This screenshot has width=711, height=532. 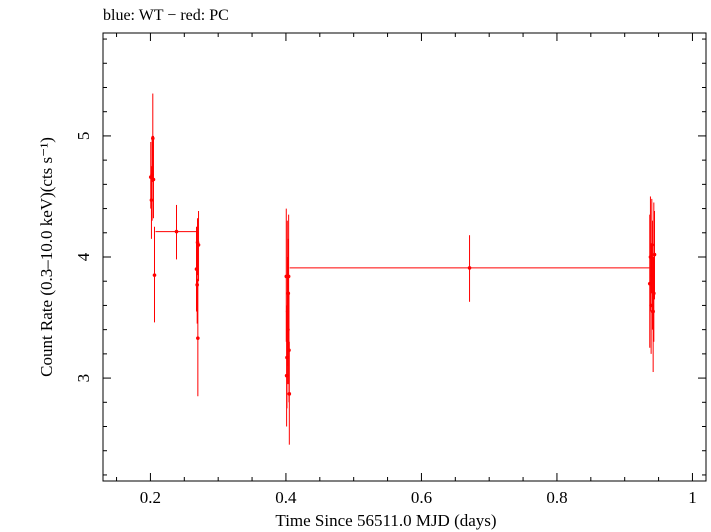 What do you see at coordinates (286, 497) in the screenshot?
I see `x-tick-label: 0.4` at bounding box center [286, 497].